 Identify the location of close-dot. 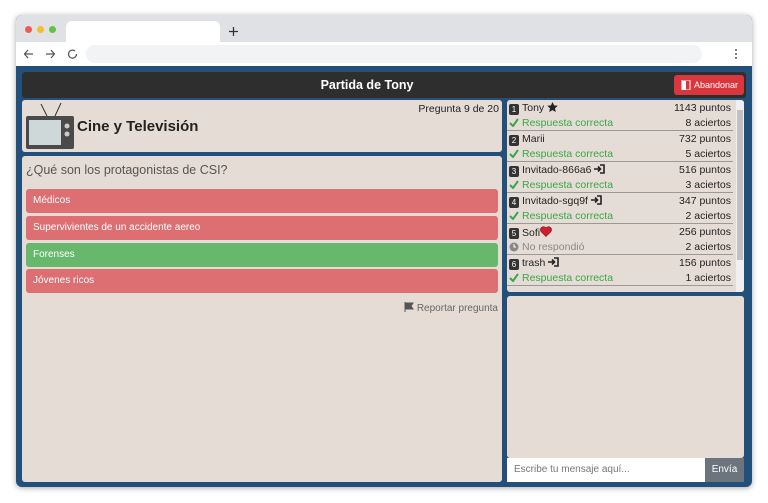
(28, 29).